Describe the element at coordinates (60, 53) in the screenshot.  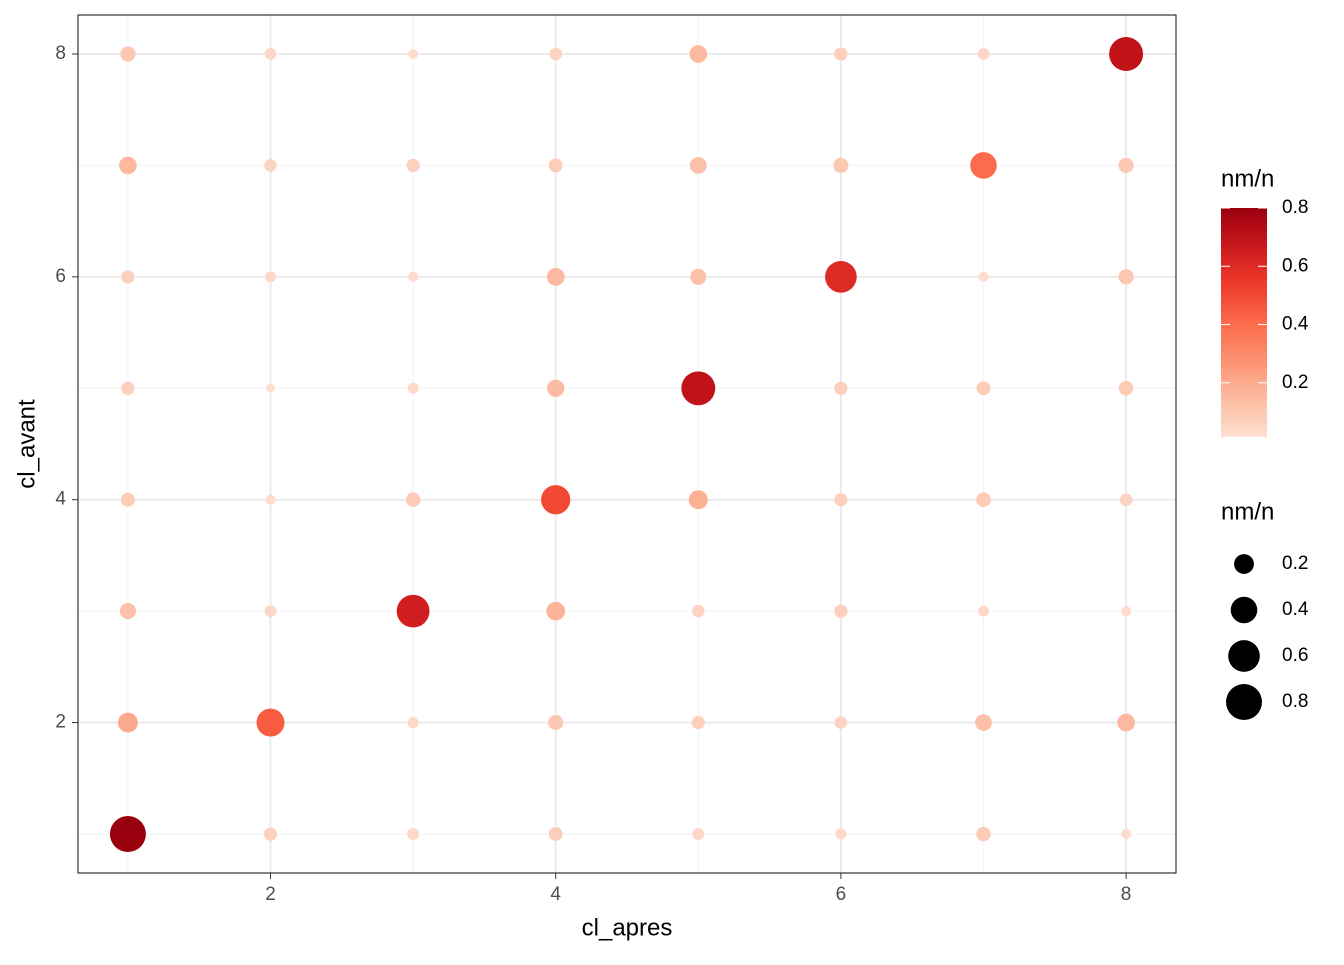
I see `y-tick-label: 8` at that location.